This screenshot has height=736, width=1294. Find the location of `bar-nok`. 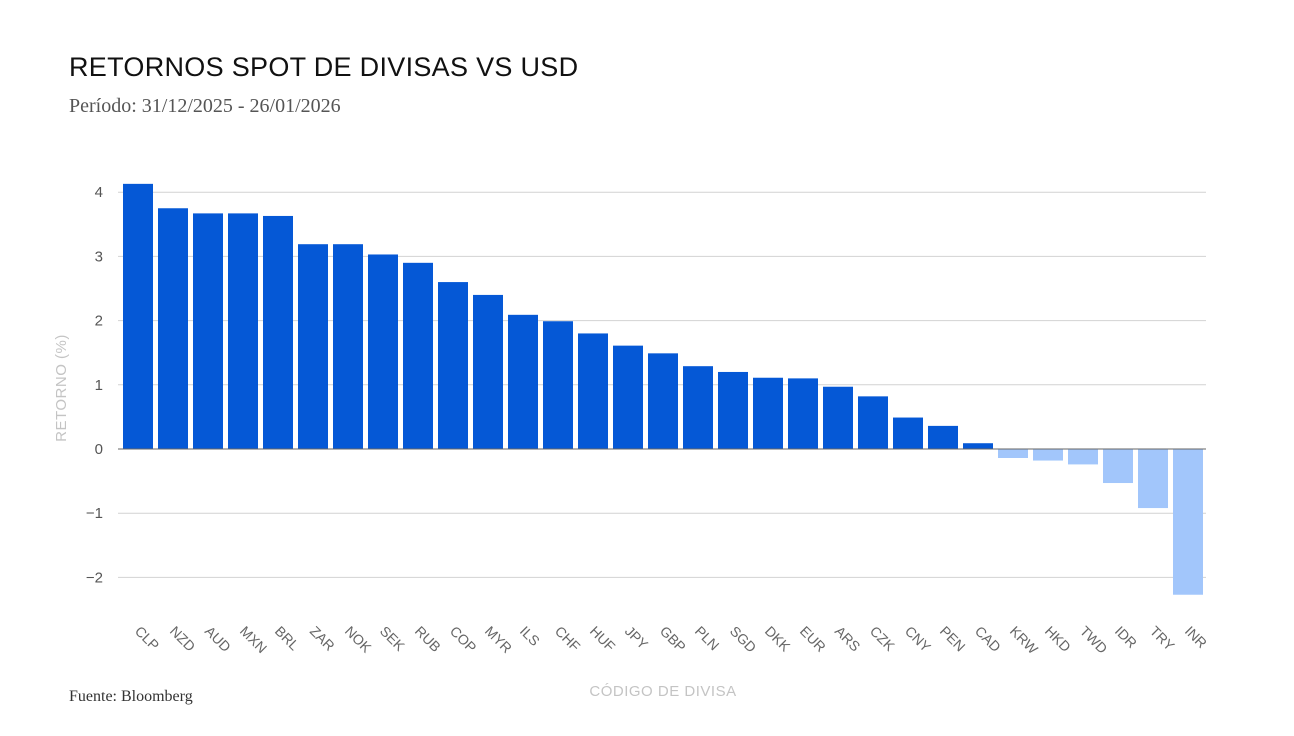

bar-nok is located at coordinates (348, 346).